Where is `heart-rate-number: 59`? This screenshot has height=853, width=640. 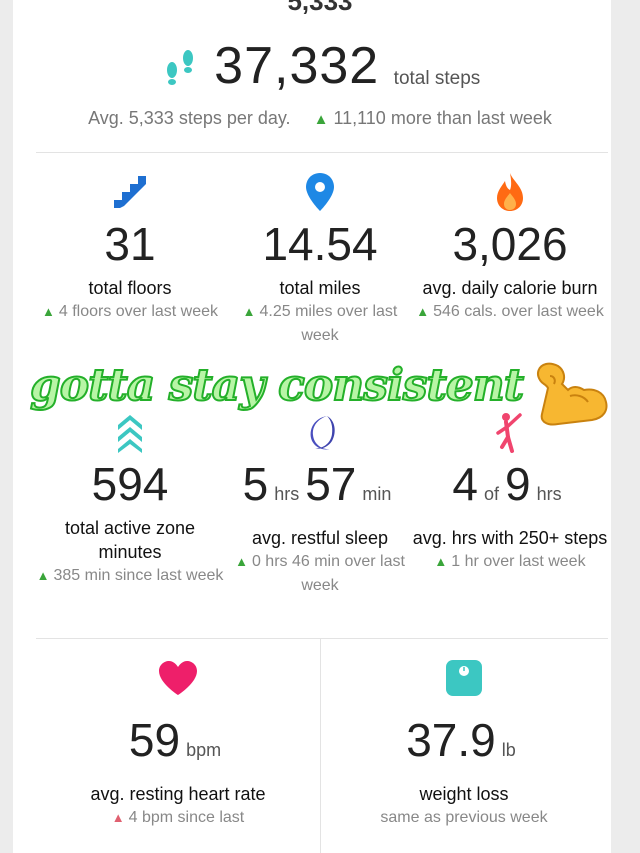 heart-rate-number: 59 is located at coordinates (154, 740).